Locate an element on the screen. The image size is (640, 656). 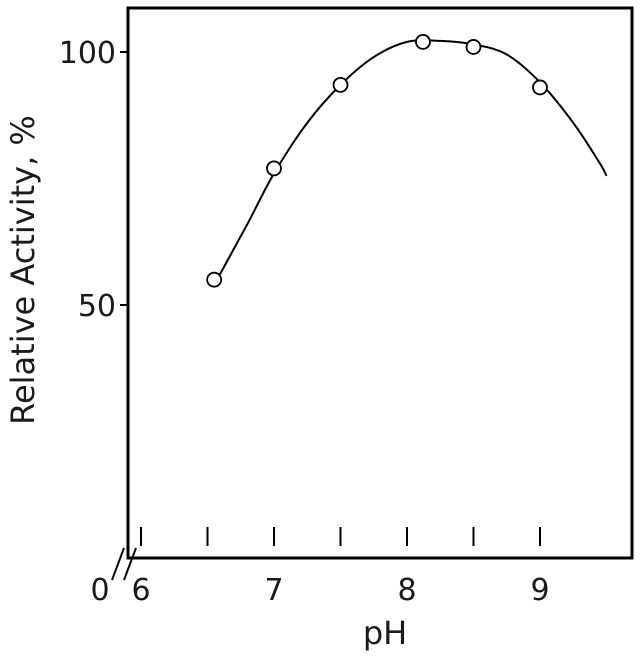
x-axis-title: pH is located at coordinates (385, 633).